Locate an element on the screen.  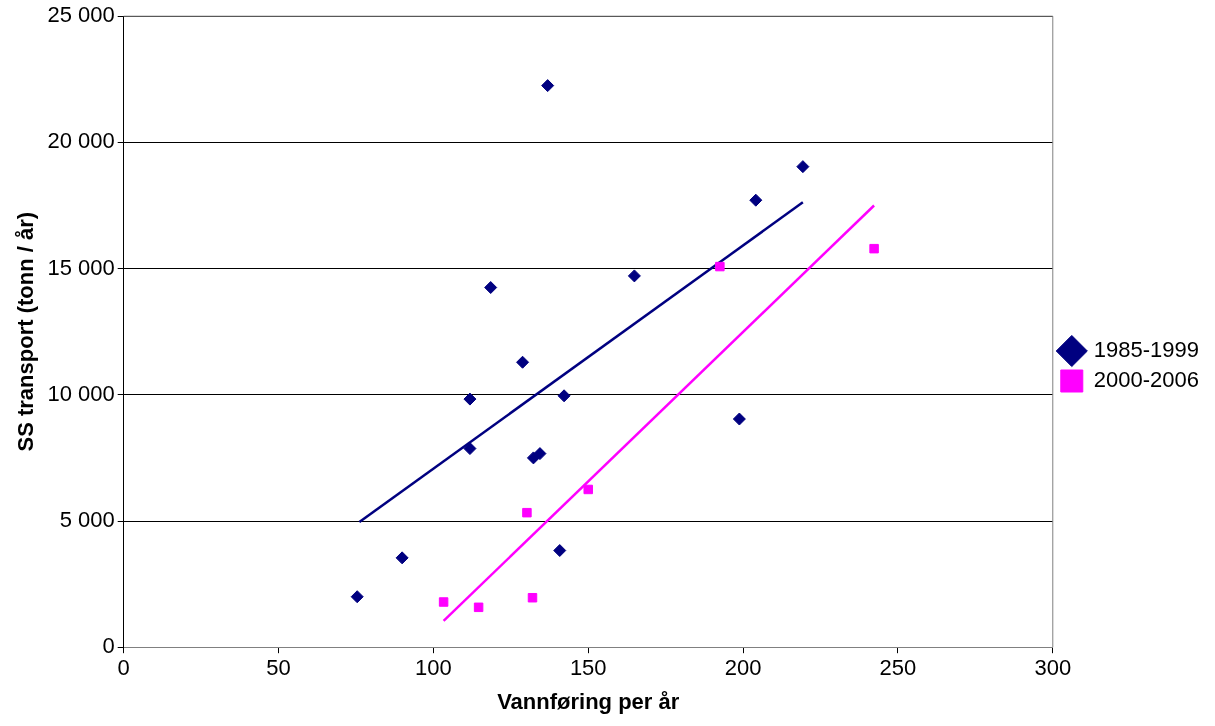
y-tick-label: 0 is located at coordinates (108, 646).